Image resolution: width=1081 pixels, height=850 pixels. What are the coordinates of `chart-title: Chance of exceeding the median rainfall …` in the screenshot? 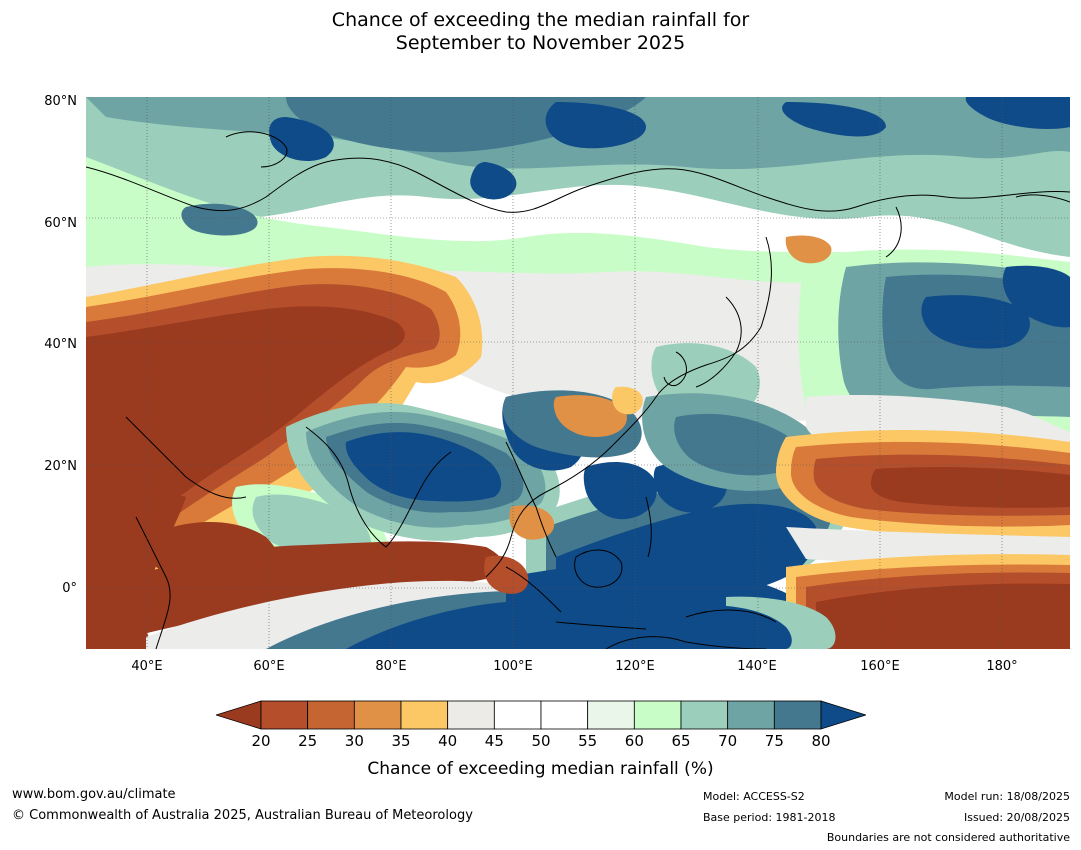 It's located at (540, 32).